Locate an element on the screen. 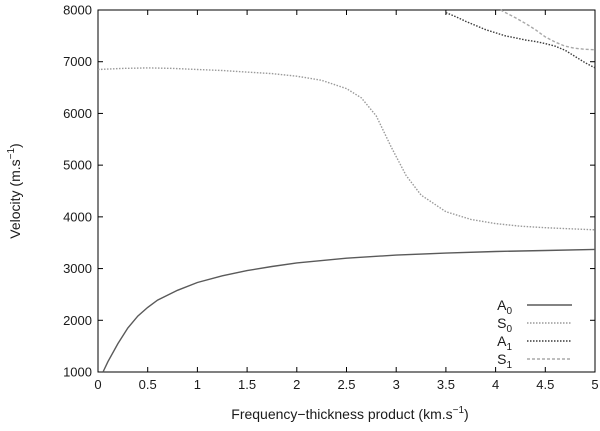 The image size is (600, 431). y-tick-label: 7000 is located at coordinates (77, 61).